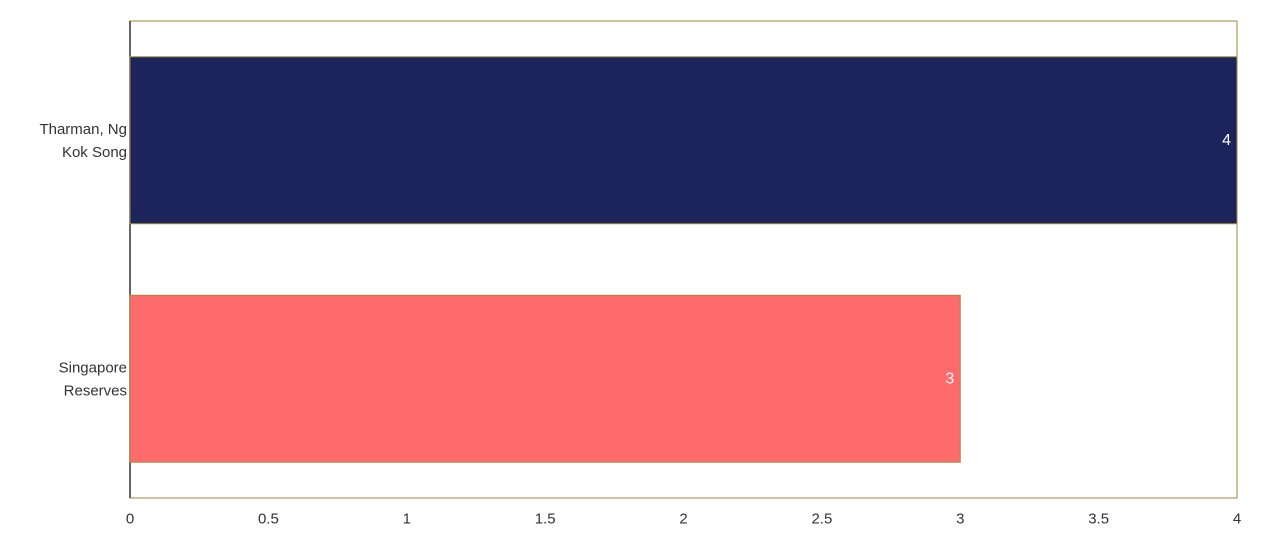 The image size is (1281, 555). What do you see at coordinates (1237, 519) in the screenshot?
I see `x-tick-label: 4` at bounding box center [1237, 519].